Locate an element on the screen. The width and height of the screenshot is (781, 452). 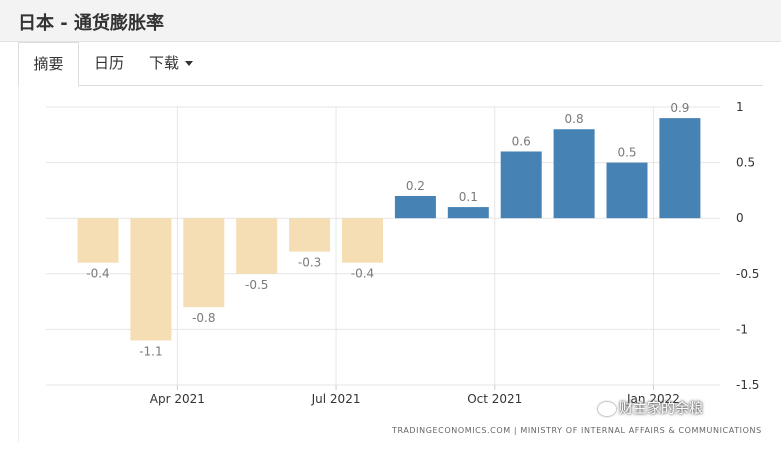
bar-value-label: 0.1 is located at coordinates (468, 197).